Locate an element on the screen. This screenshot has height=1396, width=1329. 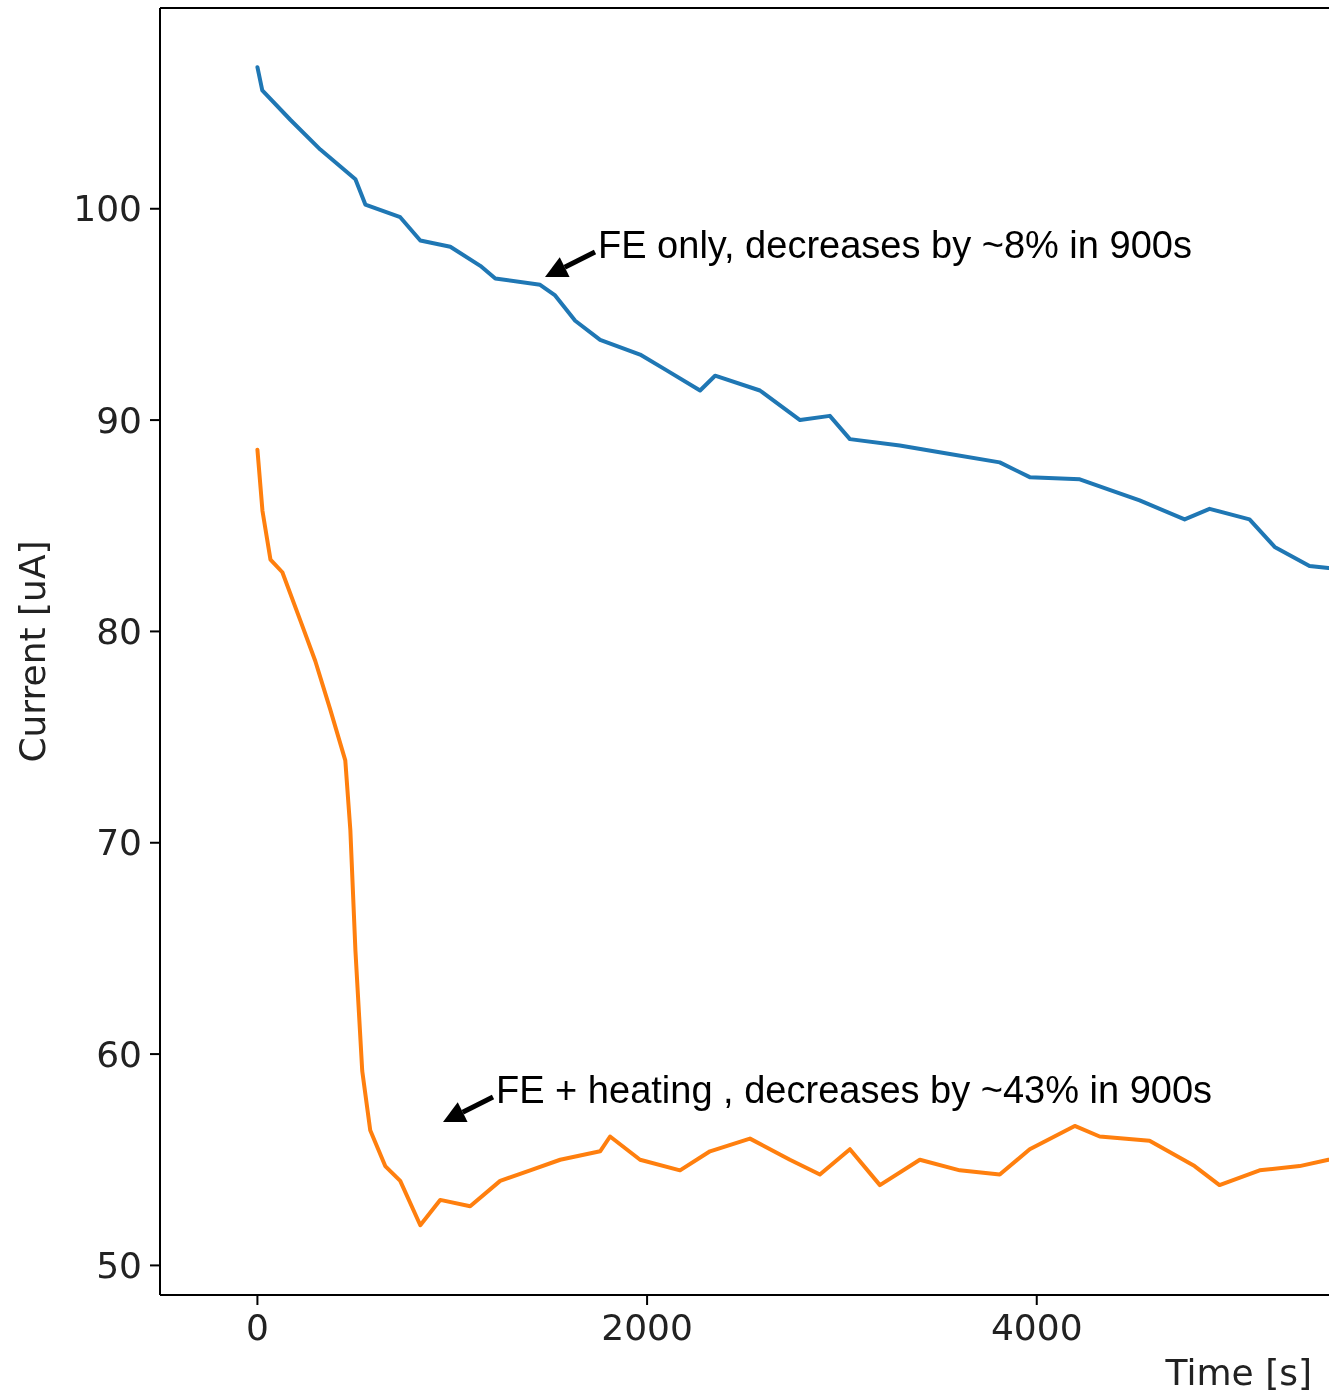
y-tick-label: 50 is located at coordinates (119, 1266).